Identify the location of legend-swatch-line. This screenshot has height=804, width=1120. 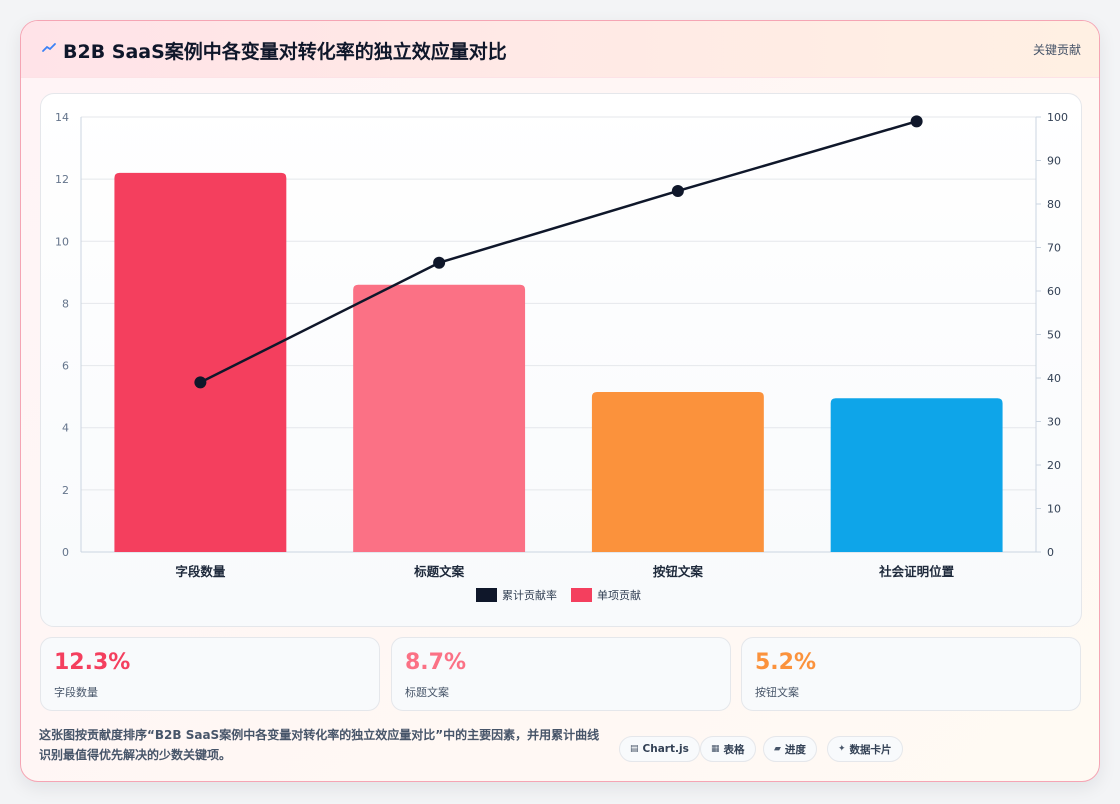
(486, 595).